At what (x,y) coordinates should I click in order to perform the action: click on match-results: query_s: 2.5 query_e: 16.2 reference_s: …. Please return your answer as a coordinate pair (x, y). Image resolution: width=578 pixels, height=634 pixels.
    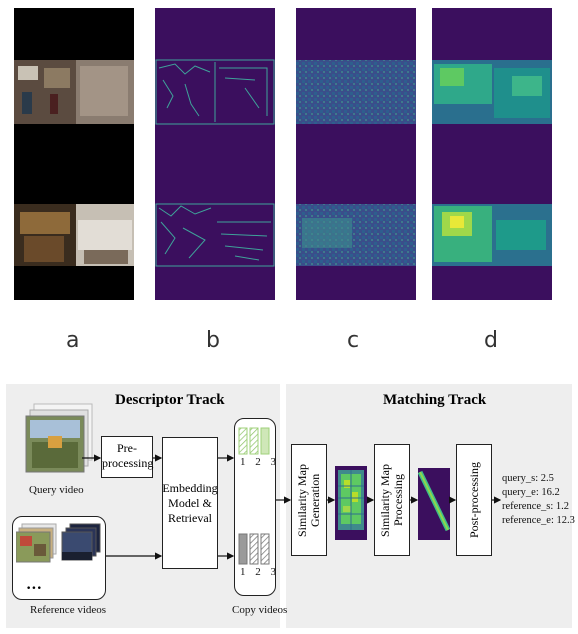
    Looking at the image, I should click on (538, 500).